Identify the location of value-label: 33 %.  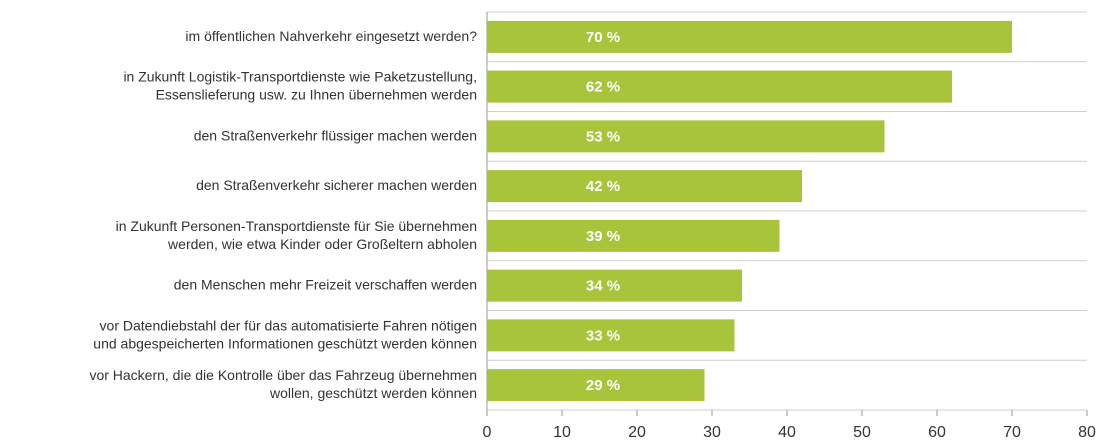
(603, 335).